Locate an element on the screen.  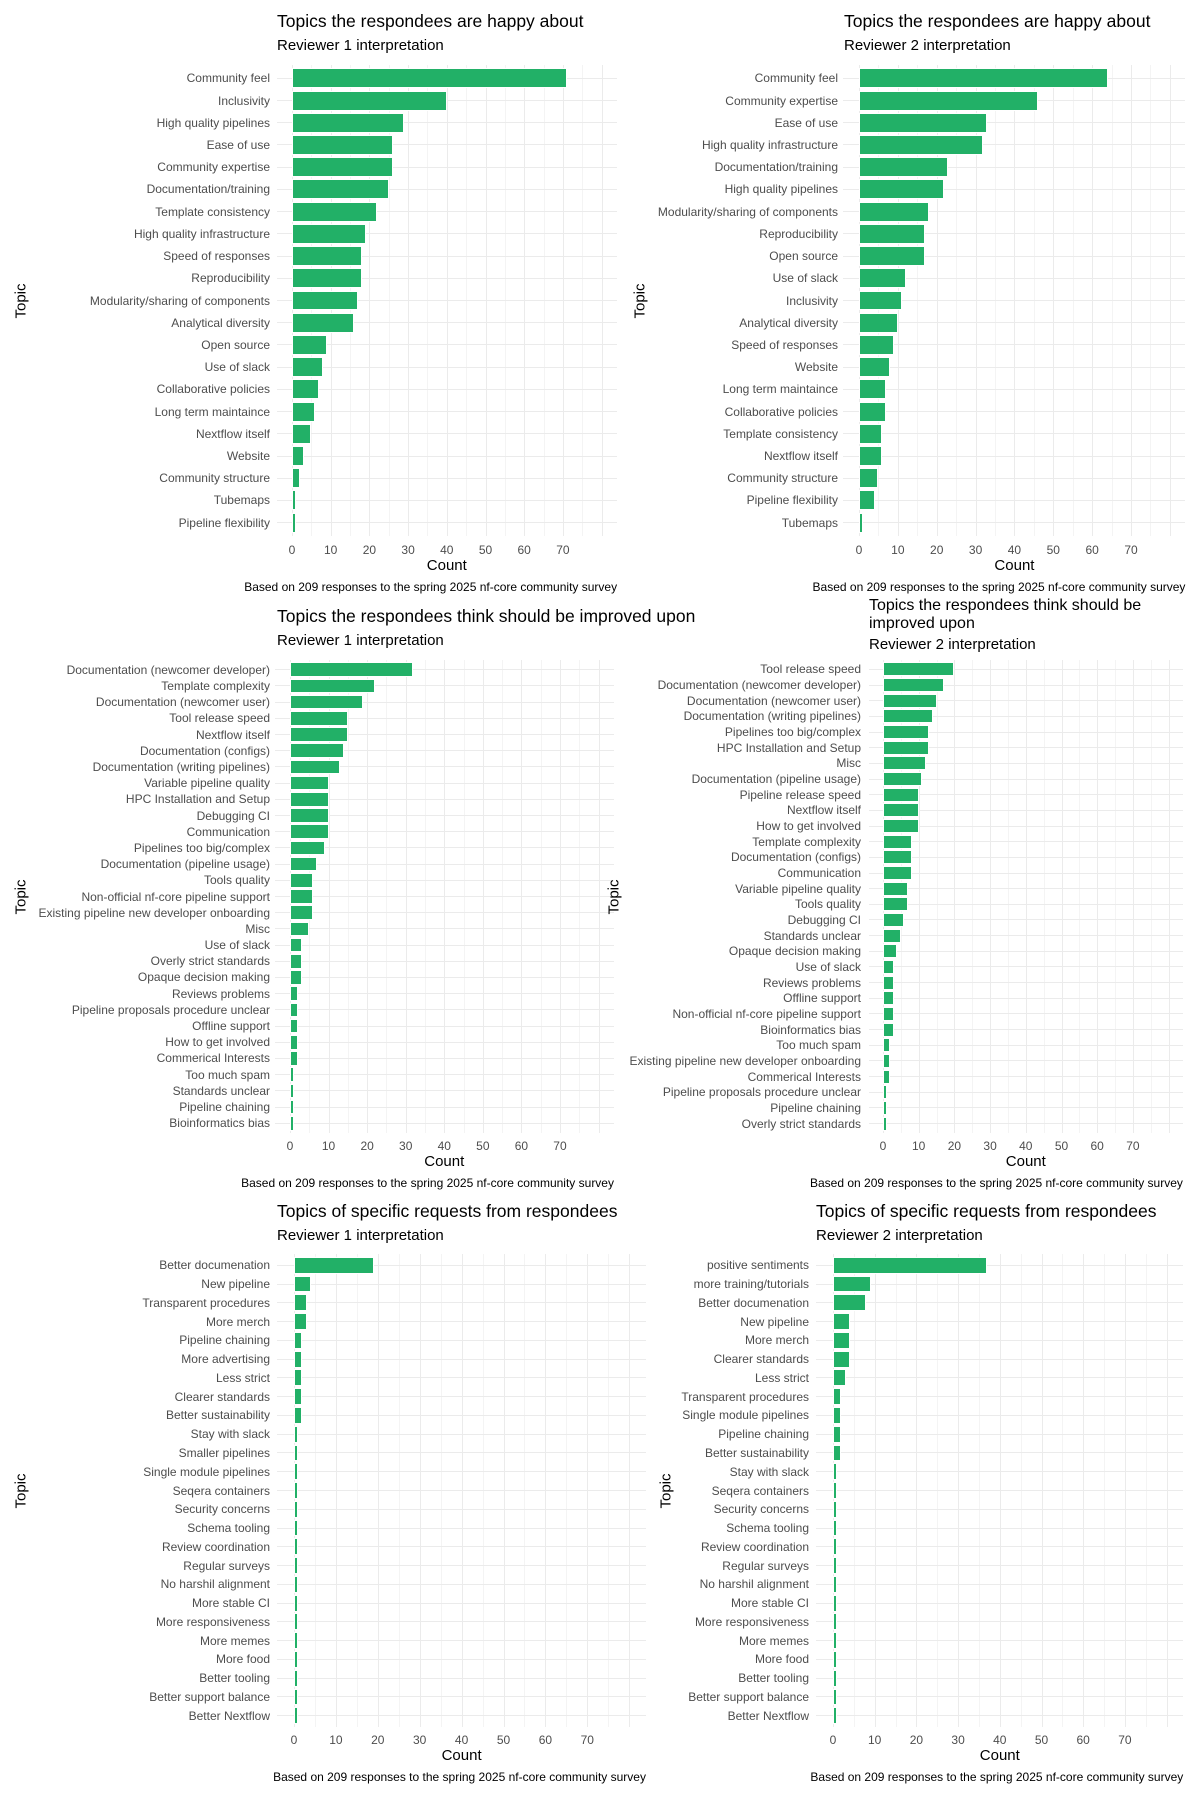
x-tick-label: 70 is located at coordinates (1131, 550).